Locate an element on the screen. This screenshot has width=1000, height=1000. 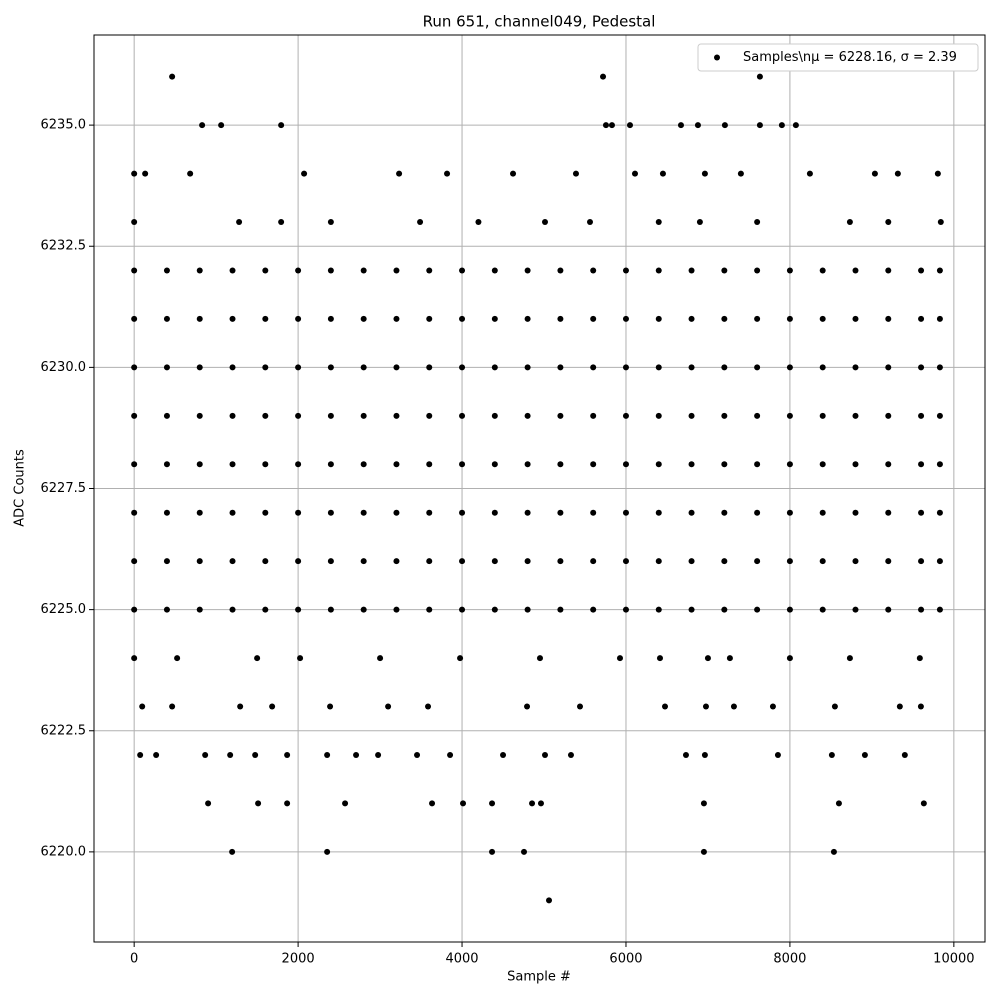
y-tick-label: 6232.5 is located at coordinates (64, 246).